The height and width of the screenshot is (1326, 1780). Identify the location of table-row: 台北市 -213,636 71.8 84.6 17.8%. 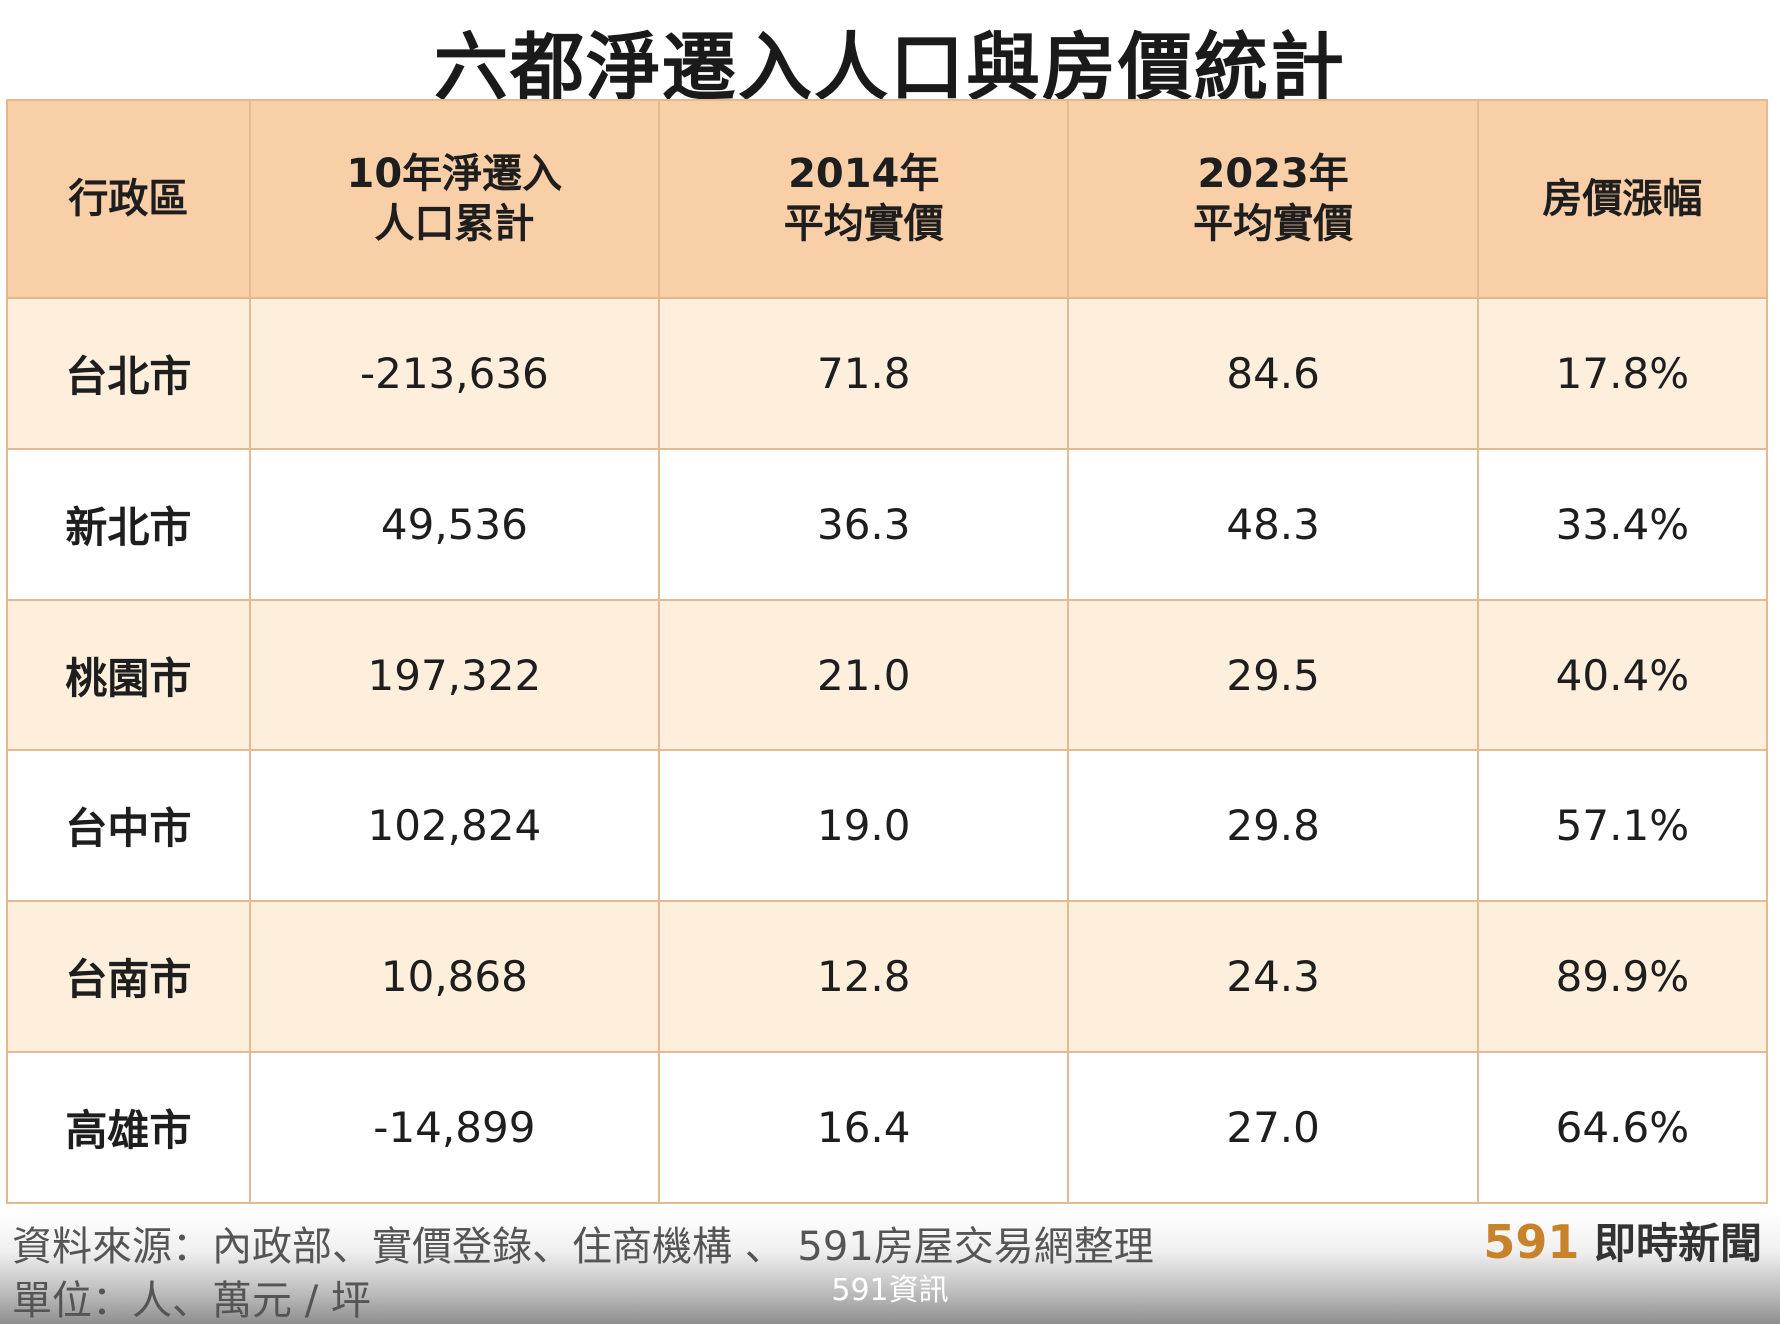
(887, 373).